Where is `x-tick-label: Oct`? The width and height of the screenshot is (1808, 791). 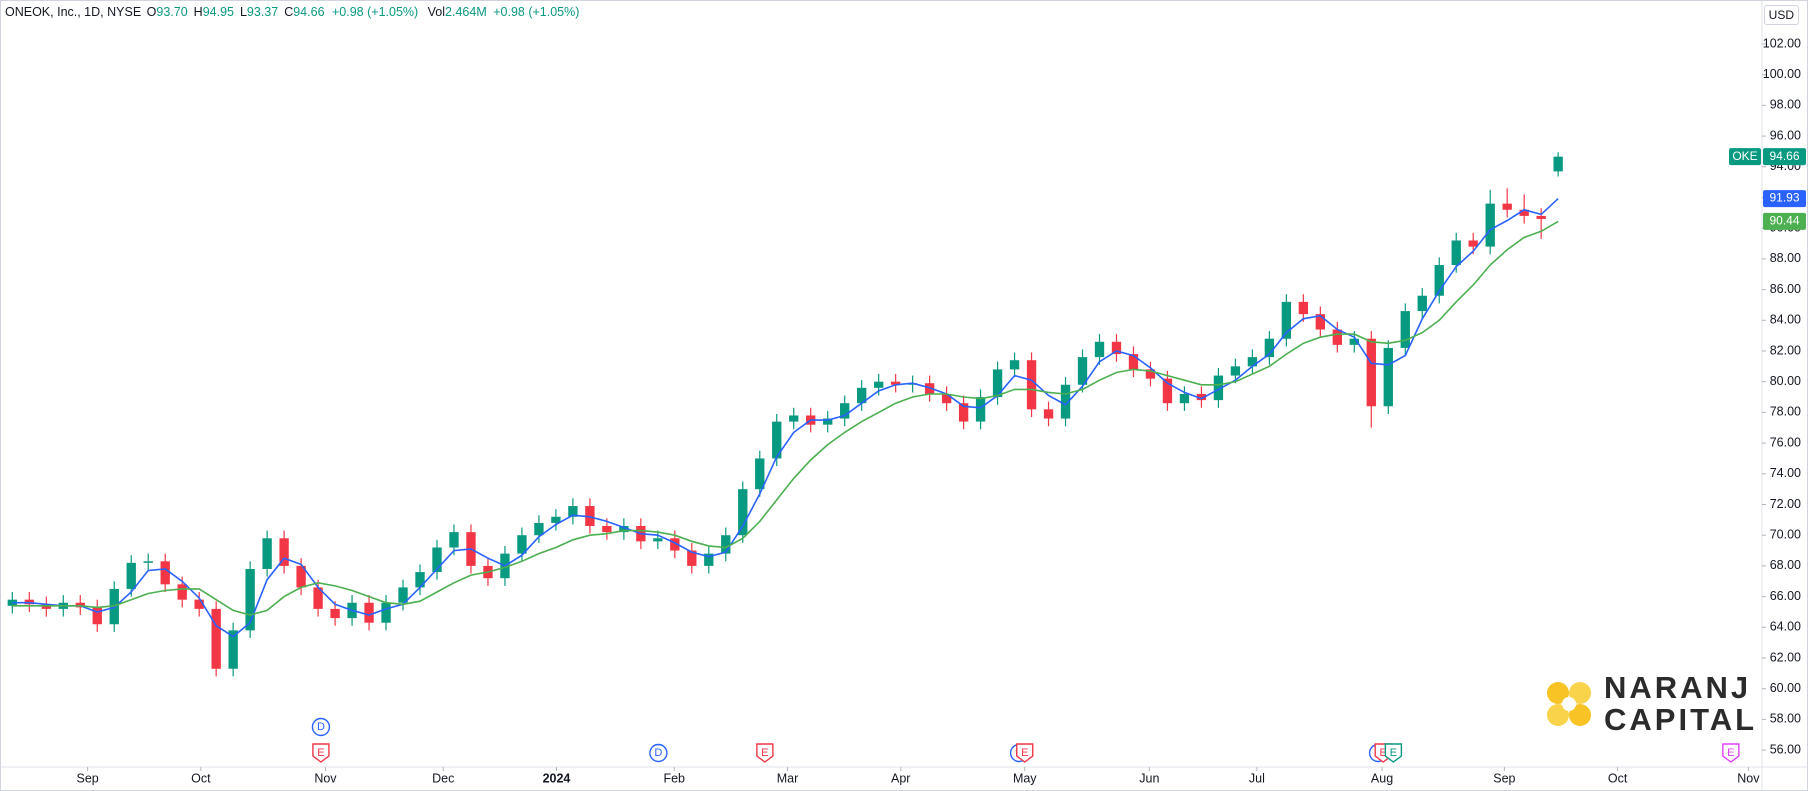
x-tick-label: Oct is located at coordinates (201, 778).